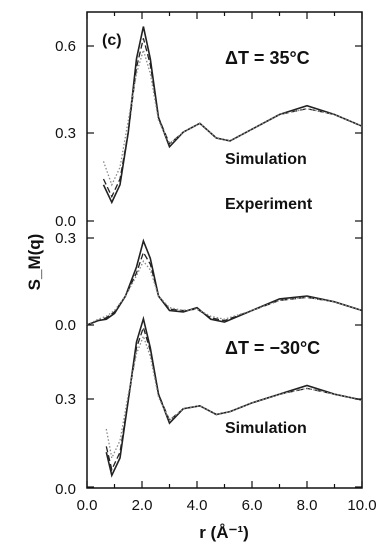 The width and height of the screenshot is (387, 544). What do you see at coordinates (34, 262) in the screenshot?
I see `y-axis-title: S_M(q)` at bounding box center [34, 262].